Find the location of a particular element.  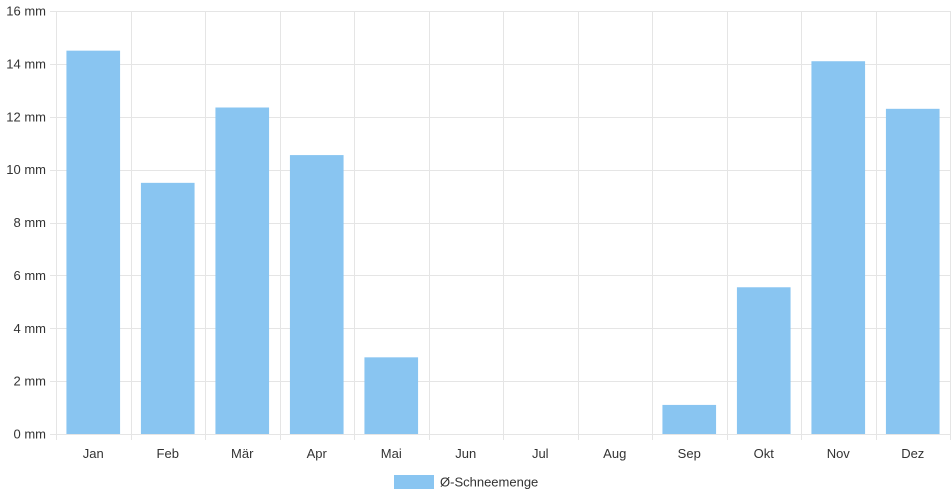

x-tick-label: Dez is located at coordinates (912, 453).